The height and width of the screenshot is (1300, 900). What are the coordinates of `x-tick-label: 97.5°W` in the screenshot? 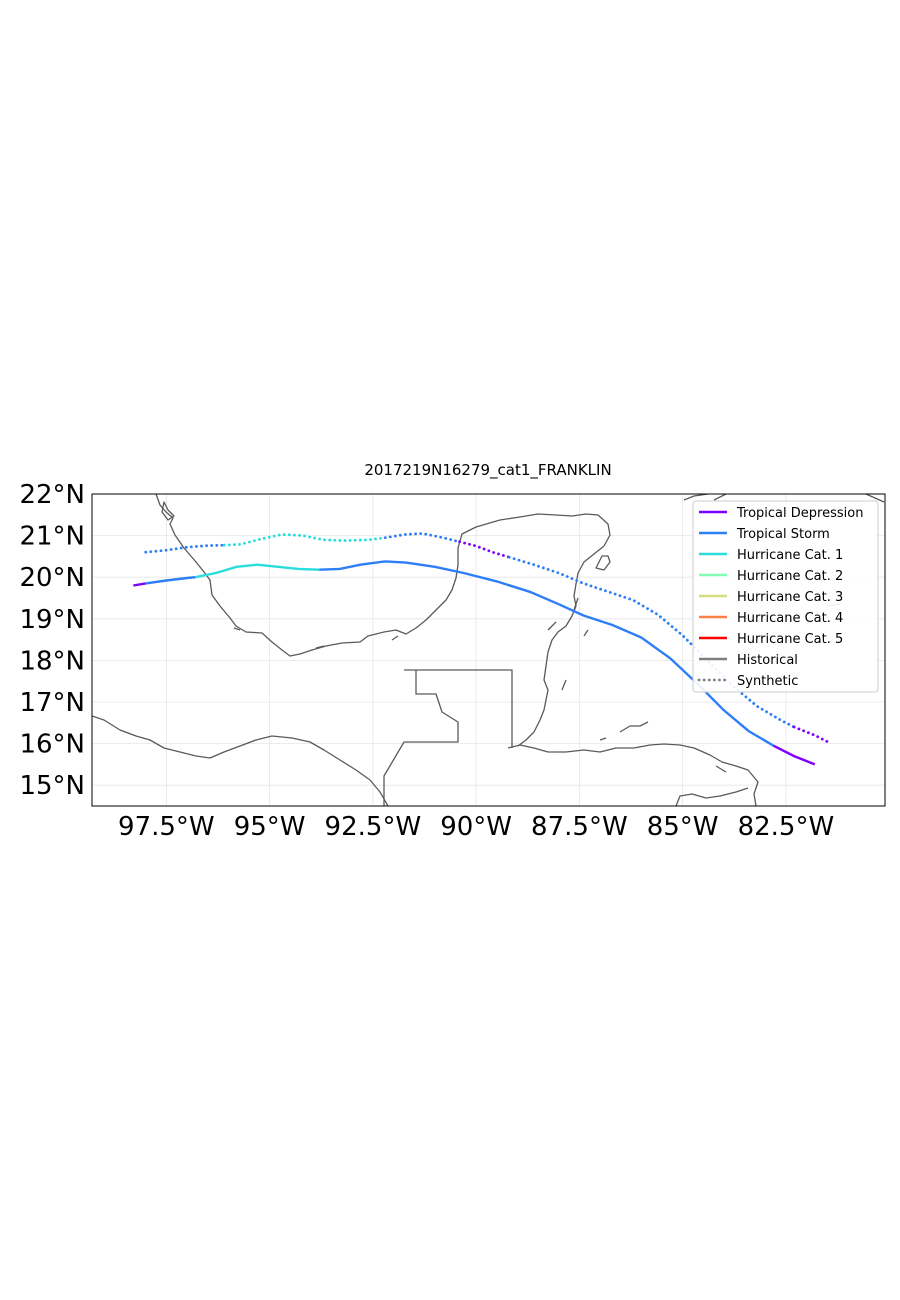 It's located at (166, 827).